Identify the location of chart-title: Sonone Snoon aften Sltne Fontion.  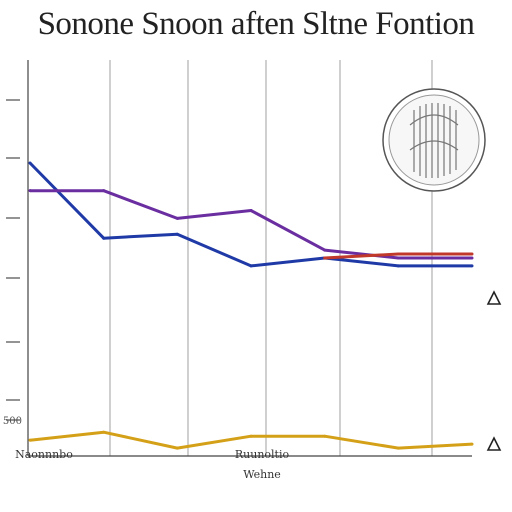
(256, 24).